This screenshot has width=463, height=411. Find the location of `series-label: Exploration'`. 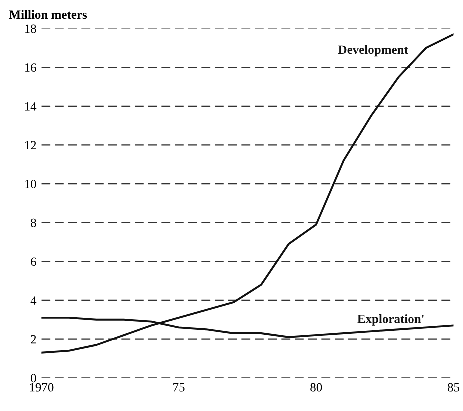

series-label: Exploration' is located at coordinates (391, 320).